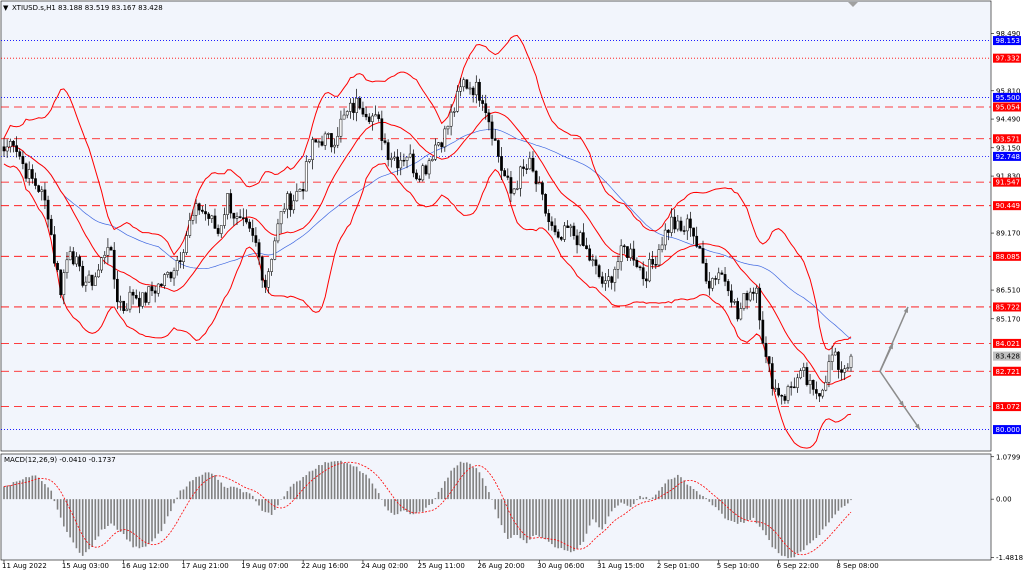 Image resolution: width=1024 pixels, height=571 pixels. I want to click on svg-text: 82.721, so click(1008, 372).